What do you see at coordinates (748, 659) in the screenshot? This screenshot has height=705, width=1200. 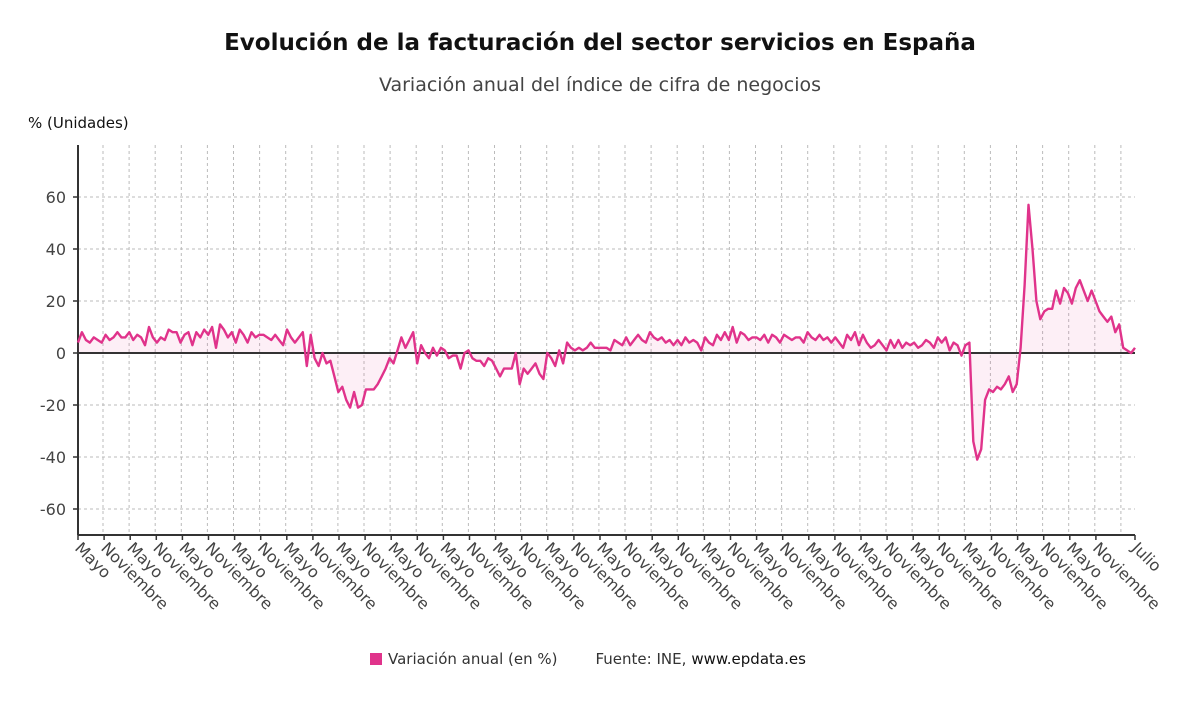 I see `source-link: www.epdata.es` at bounding box center [748, 659].